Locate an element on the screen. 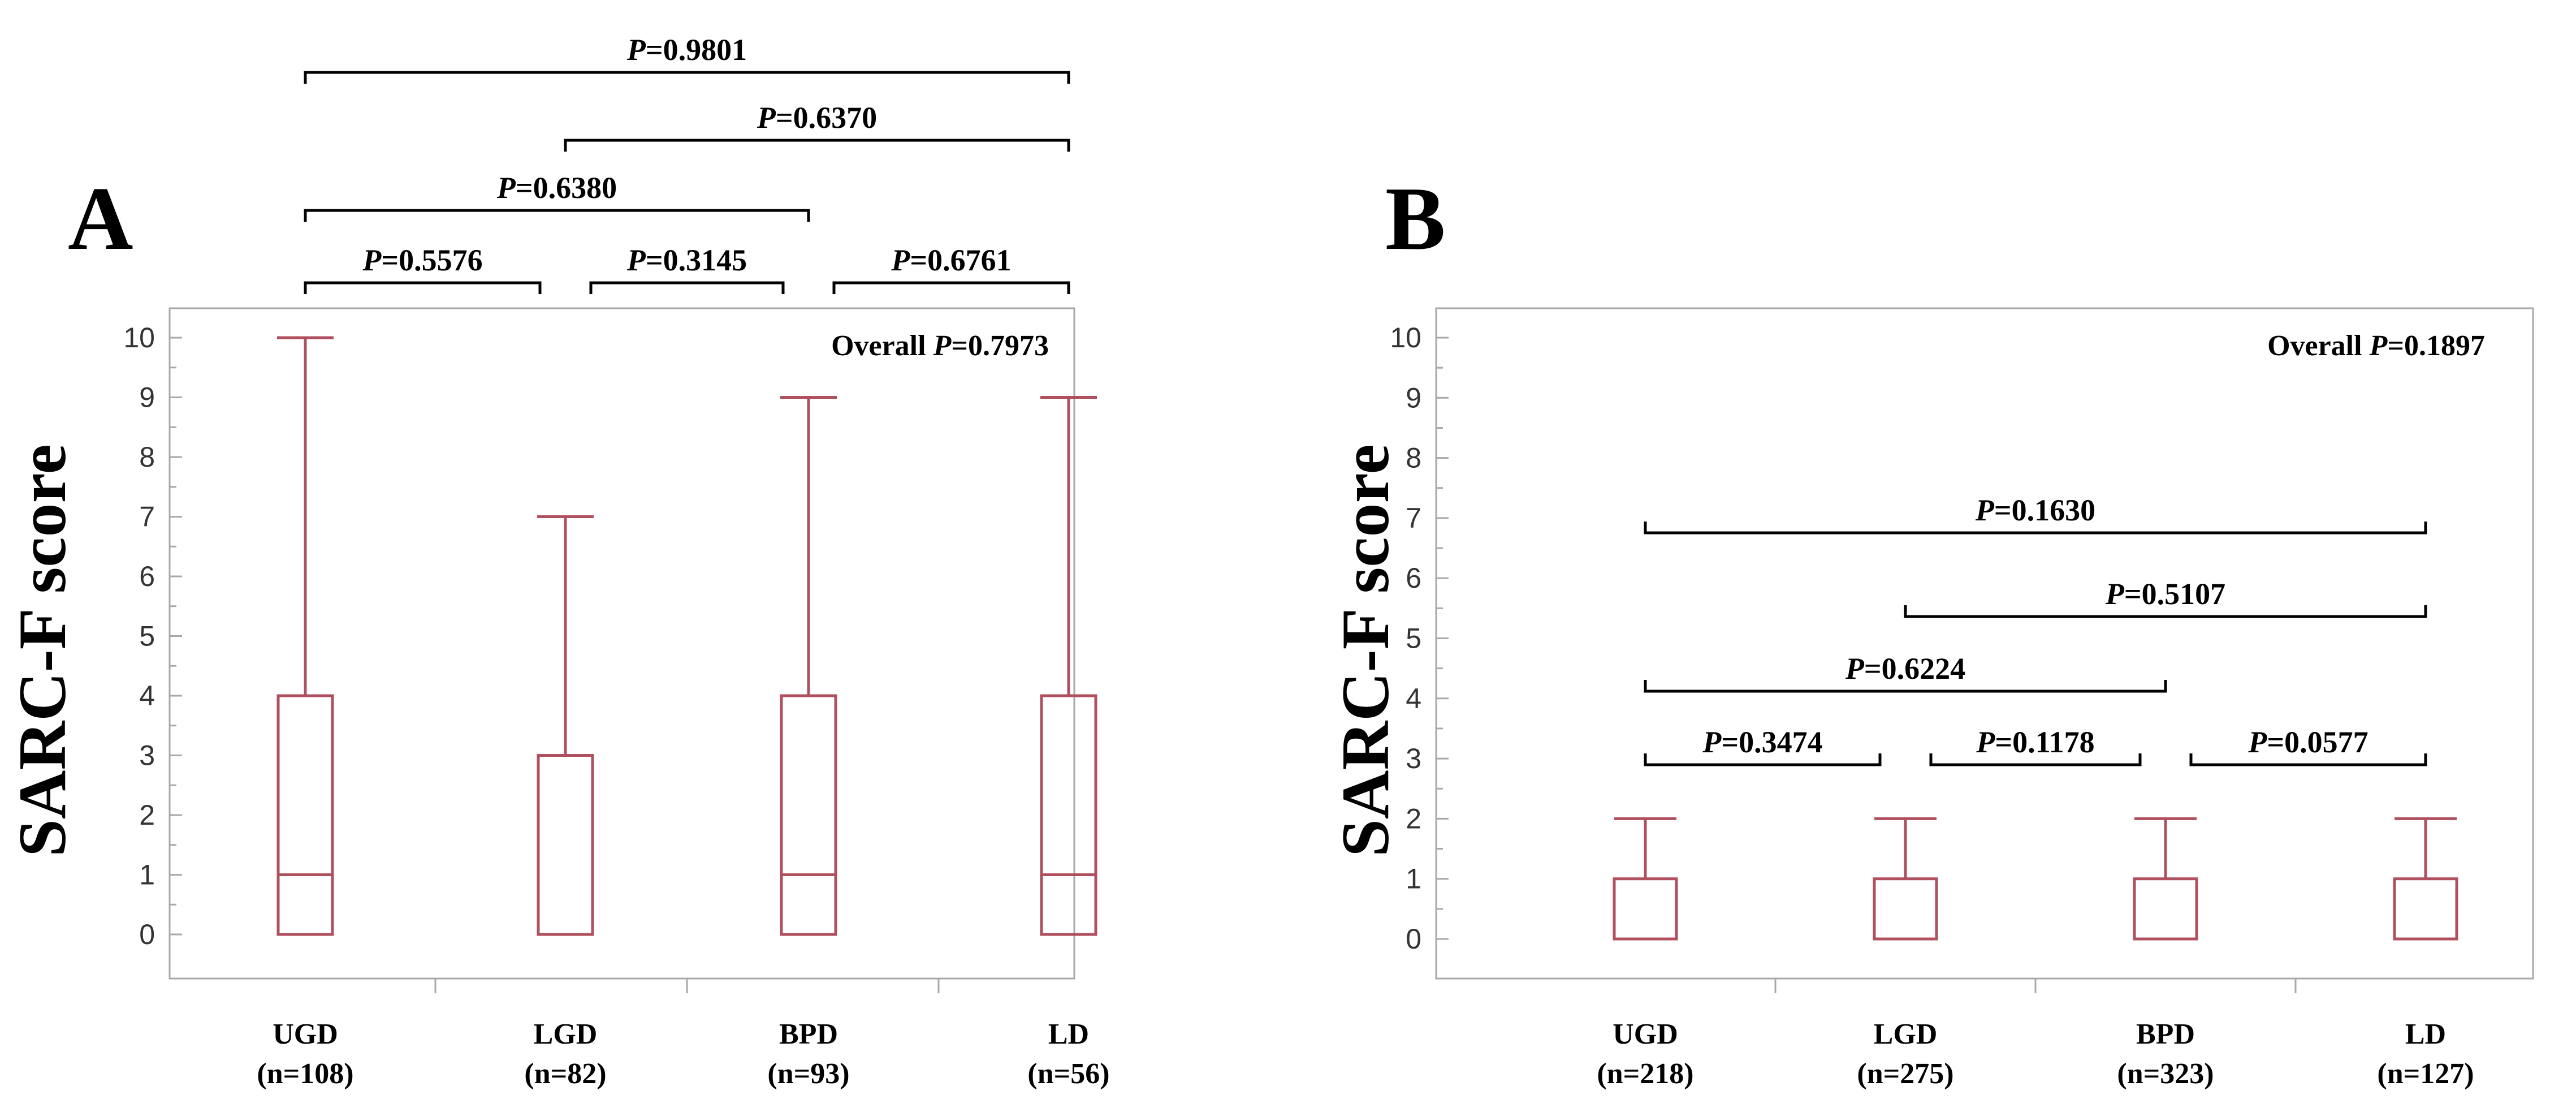  p-value: =0.3474 is located at coordinates (1771, 742).